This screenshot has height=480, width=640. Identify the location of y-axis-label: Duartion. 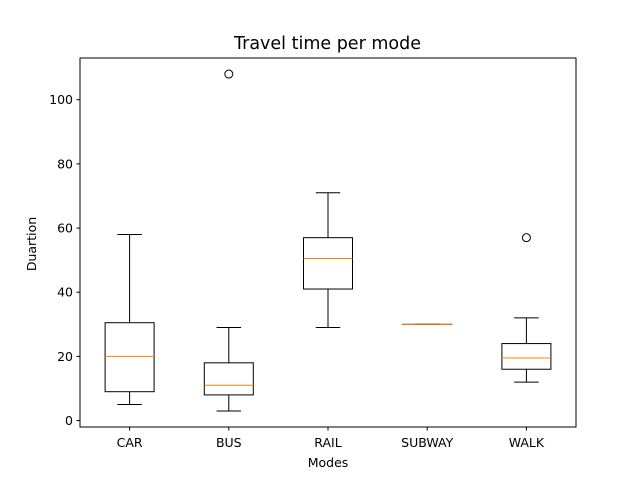
(31, 244).